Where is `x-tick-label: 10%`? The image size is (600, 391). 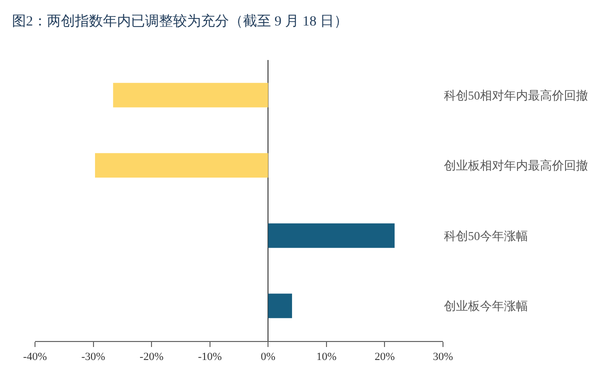
x-tick-label: 10% is located at coordinates (326, 357).